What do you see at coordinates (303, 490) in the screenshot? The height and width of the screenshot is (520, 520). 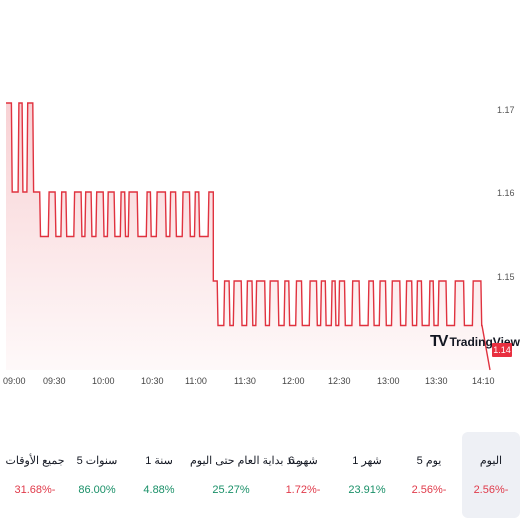 I see `tab-change-value: 1.72%-` at bounding box center [303, 490].